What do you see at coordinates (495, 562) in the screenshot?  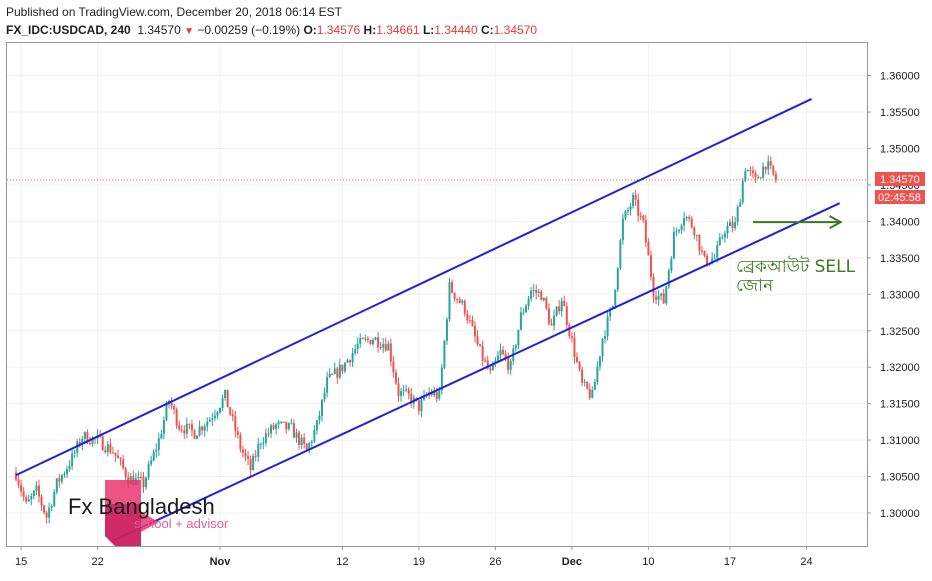 I see `x-tick-label: 26` at bounding box center [495, 562].